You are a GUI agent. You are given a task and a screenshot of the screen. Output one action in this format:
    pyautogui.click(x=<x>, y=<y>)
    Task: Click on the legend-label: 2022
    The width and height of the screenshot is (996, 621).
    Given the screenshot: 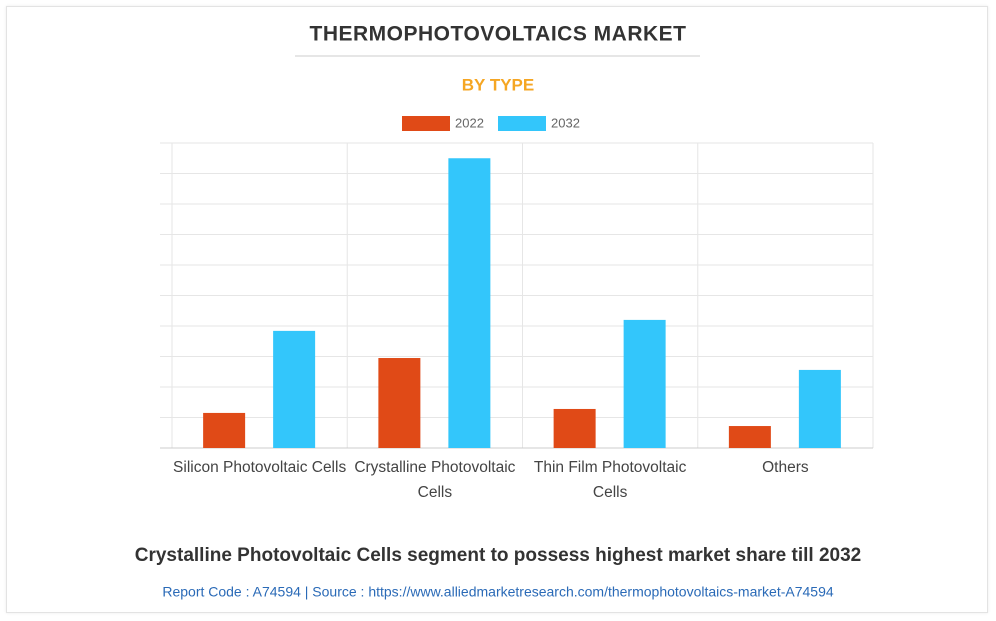 What is the action you would take?
    pyautogui.click(x=469, y=122)
    